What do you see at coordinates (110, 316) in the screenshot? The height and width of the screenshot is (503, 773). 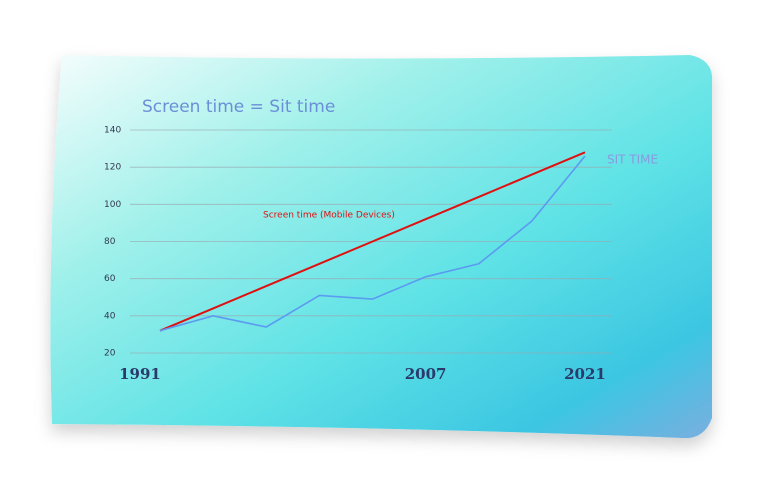 I see `y-tick-label: 40` at bounding box center [110, 316].